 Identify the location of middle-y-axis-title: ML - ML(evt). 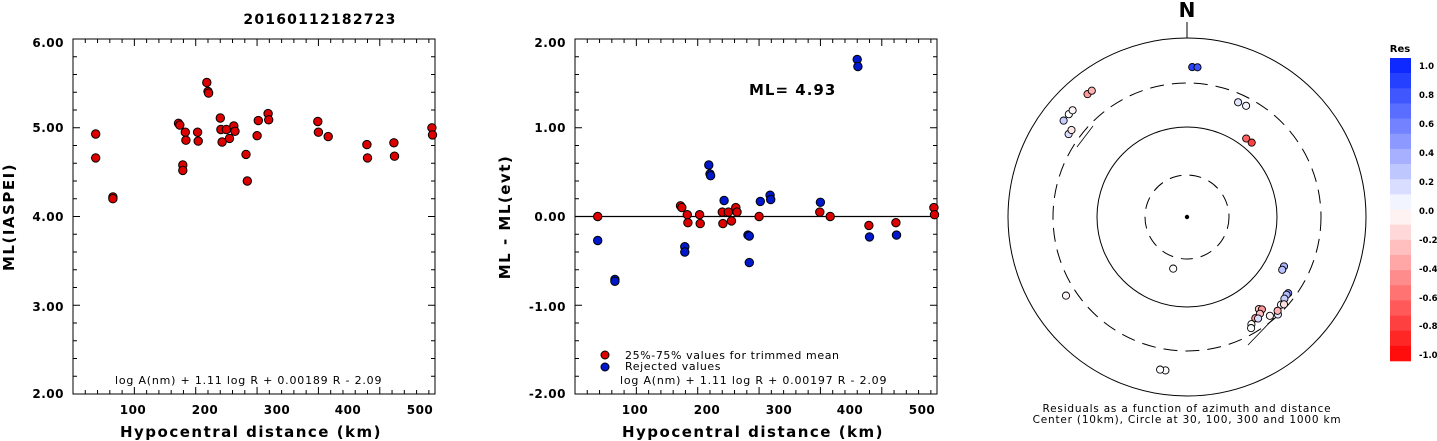
(505, 217).